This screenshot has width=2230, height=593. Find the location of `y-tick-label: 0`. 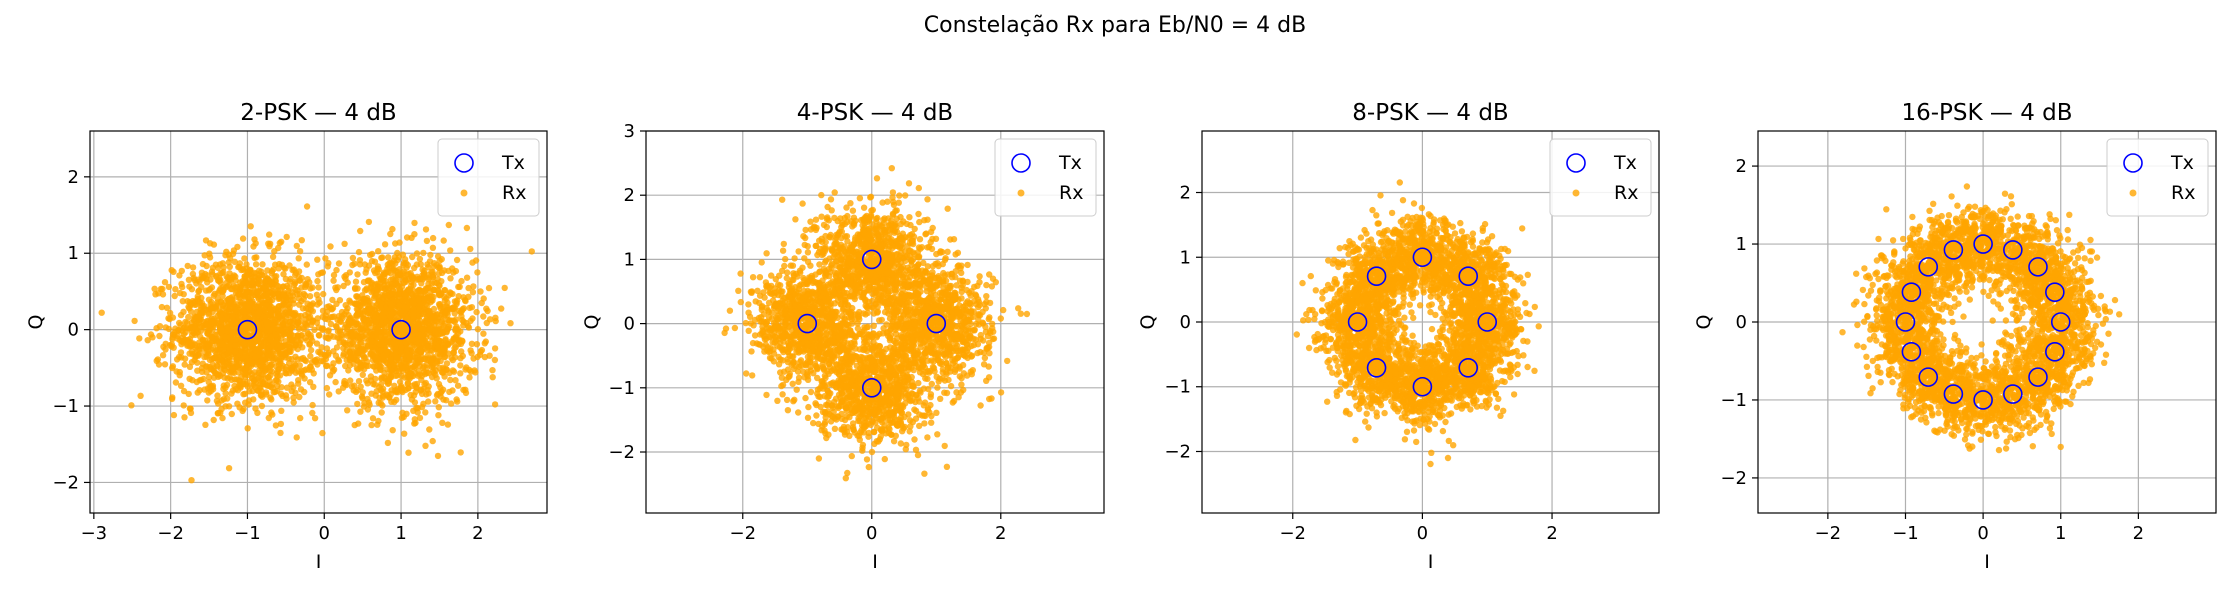

y-tick-label: 0 is located at coordinates (73, 330).